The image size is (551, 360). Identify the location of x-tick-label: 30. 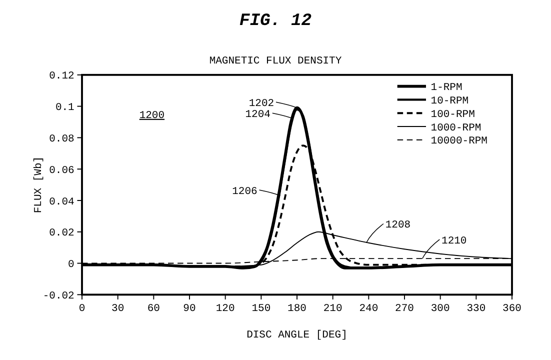
(118, 308).